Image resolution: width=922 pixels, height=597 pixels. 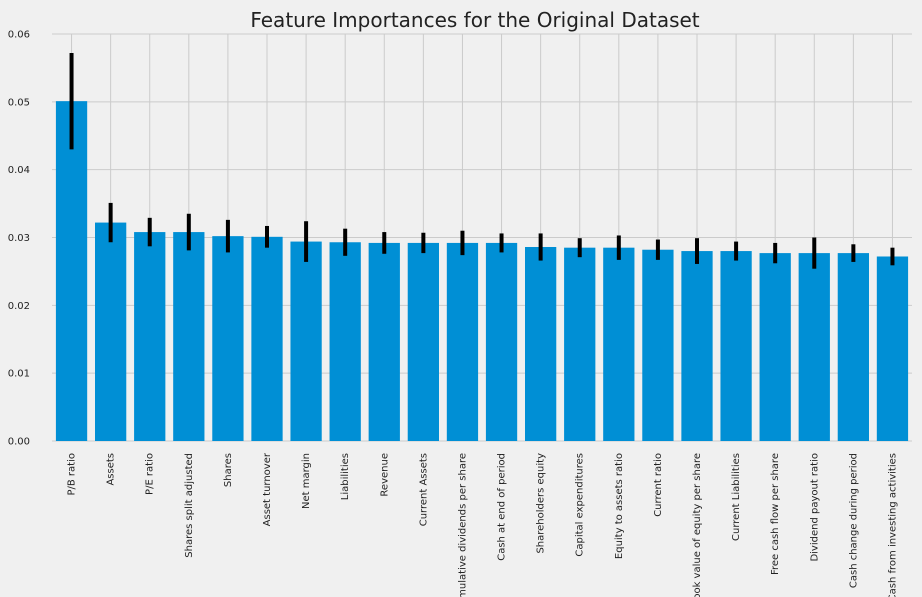 I want to click on x-tick-label: Free cash flow per share, so click(x=775, y=514).